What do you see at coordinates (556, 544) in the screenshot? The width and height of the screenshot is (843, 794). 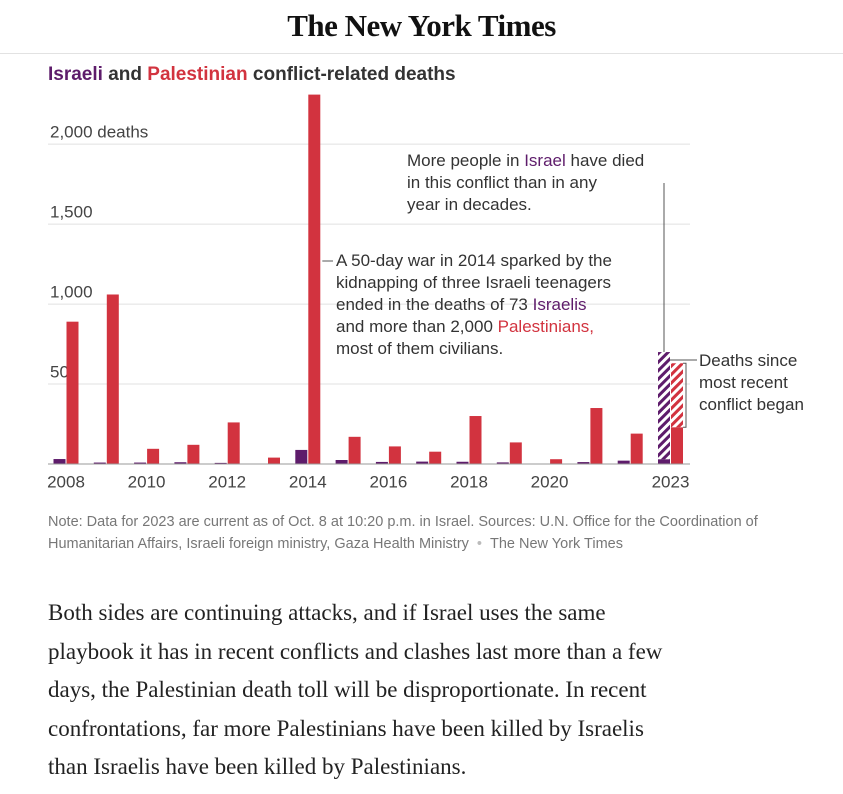 I see `credit: The New York Times` at bounding box center [556, 544].